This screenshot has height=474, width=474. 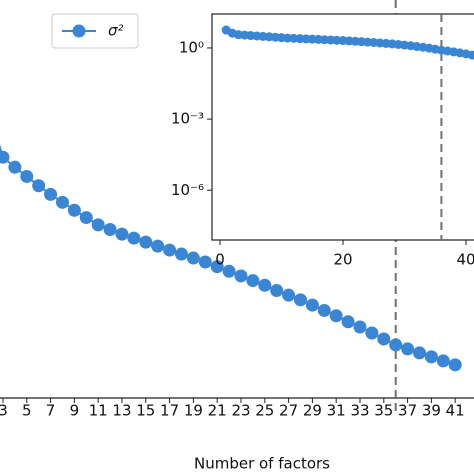 What do you see at coordinates (407, 411) in the screenshot?
I see `x-tick-label: 37` at bounding box center [407, 411].